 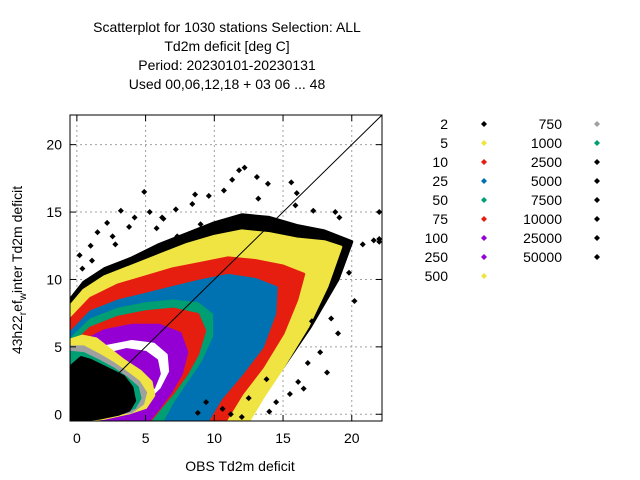 What do you see at coordinates (23, 296) in the screenshot?
I see `y-axis-label-sub: w` at bounding box center [23, 296].